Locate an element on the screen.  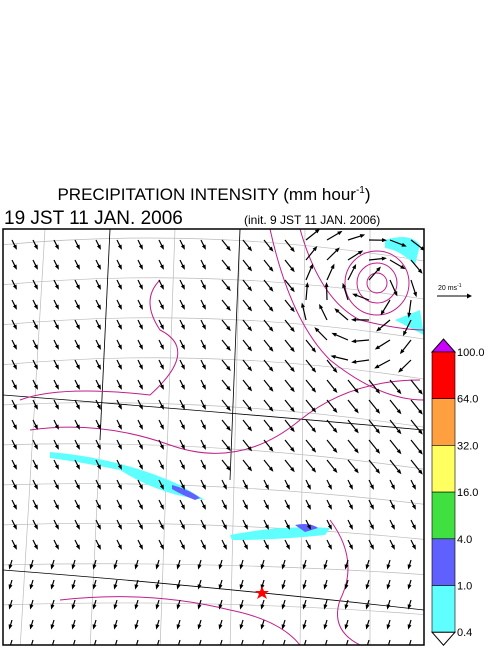
colorbar-bottom is located at coordinates (443, 638).